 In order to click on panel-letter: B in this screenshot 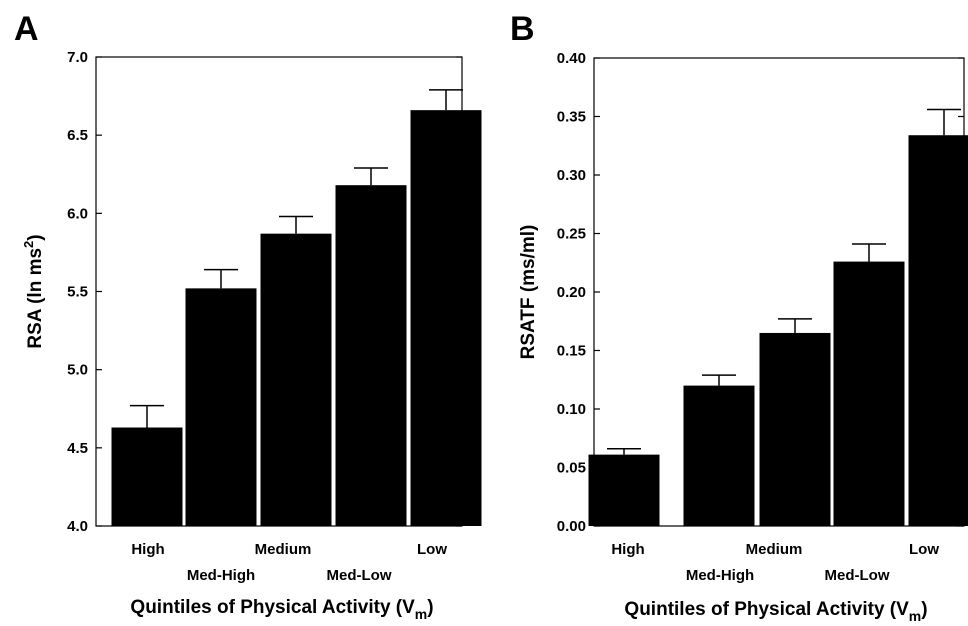, I will do `click(522, 29)`.